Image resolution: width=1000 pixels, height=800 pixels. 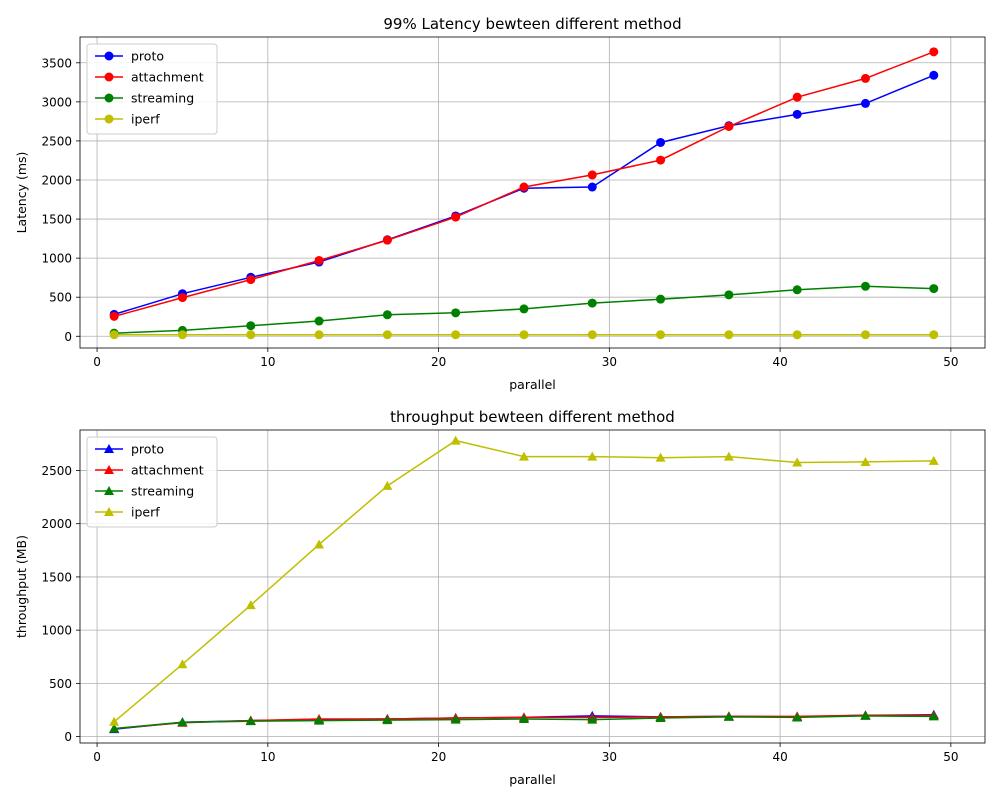 I want to click on y-tick-label: 3000, so click(x=56, y=102).